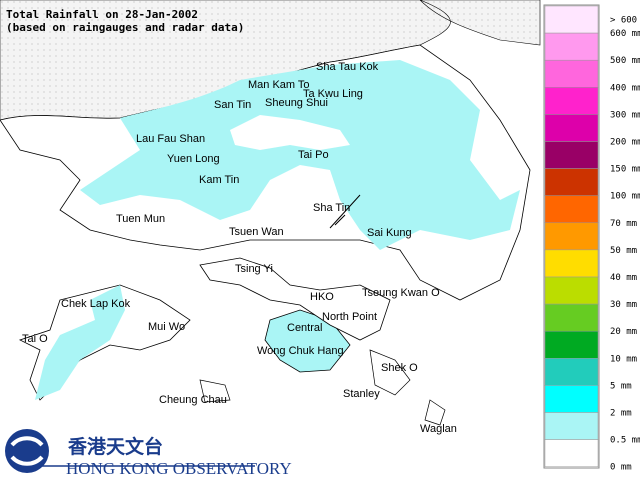 Image resolution: width=640 pixels, height=480 pixels. I want to click on legend-label: 70 mm, so click(623, 224).